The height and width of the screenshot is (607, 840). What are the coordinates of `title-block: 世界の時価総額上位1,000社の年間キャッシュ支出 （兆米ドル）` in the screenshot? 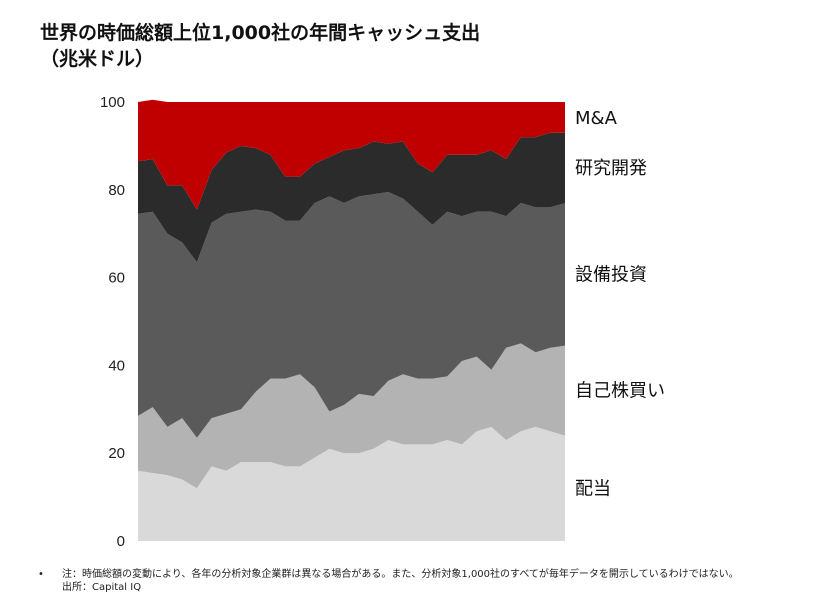 It's located at (260, 46).